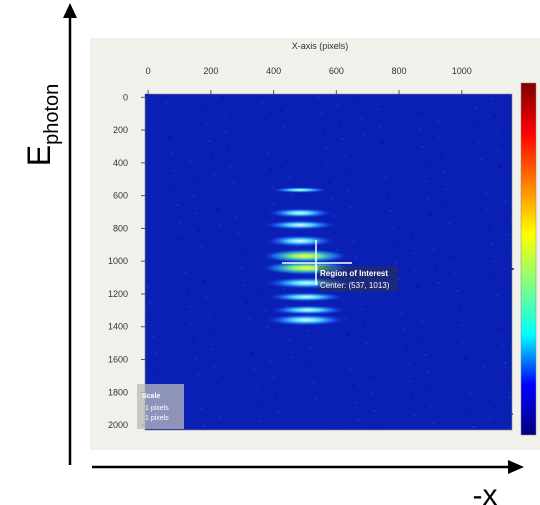 This screenshot has width=540, height=505. I want to click on x-tick-label: 1000, so click(462, 71).